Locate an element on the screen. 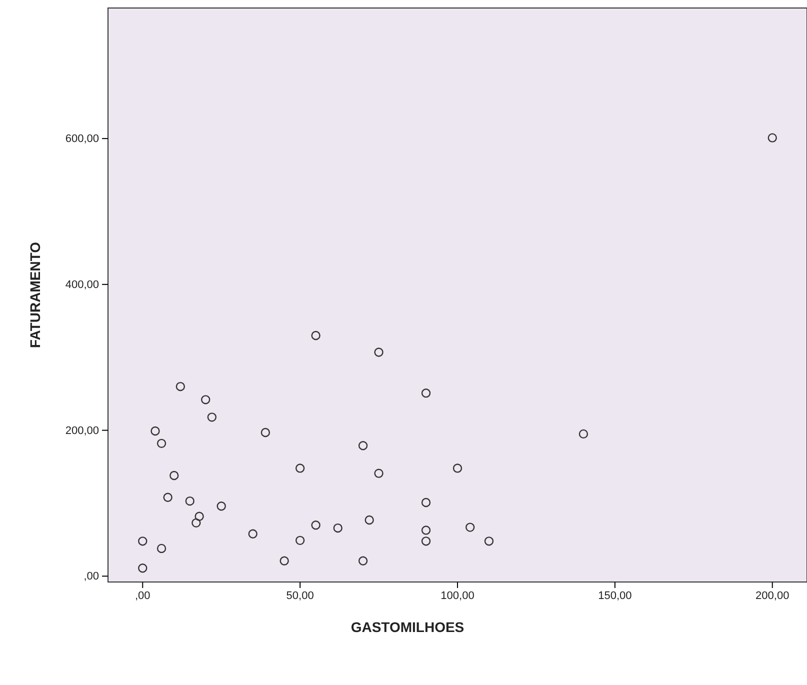 The width and height of the screenshot is (807, 685). x-tick-label: 150,00 is located at coordinates (615, 596).